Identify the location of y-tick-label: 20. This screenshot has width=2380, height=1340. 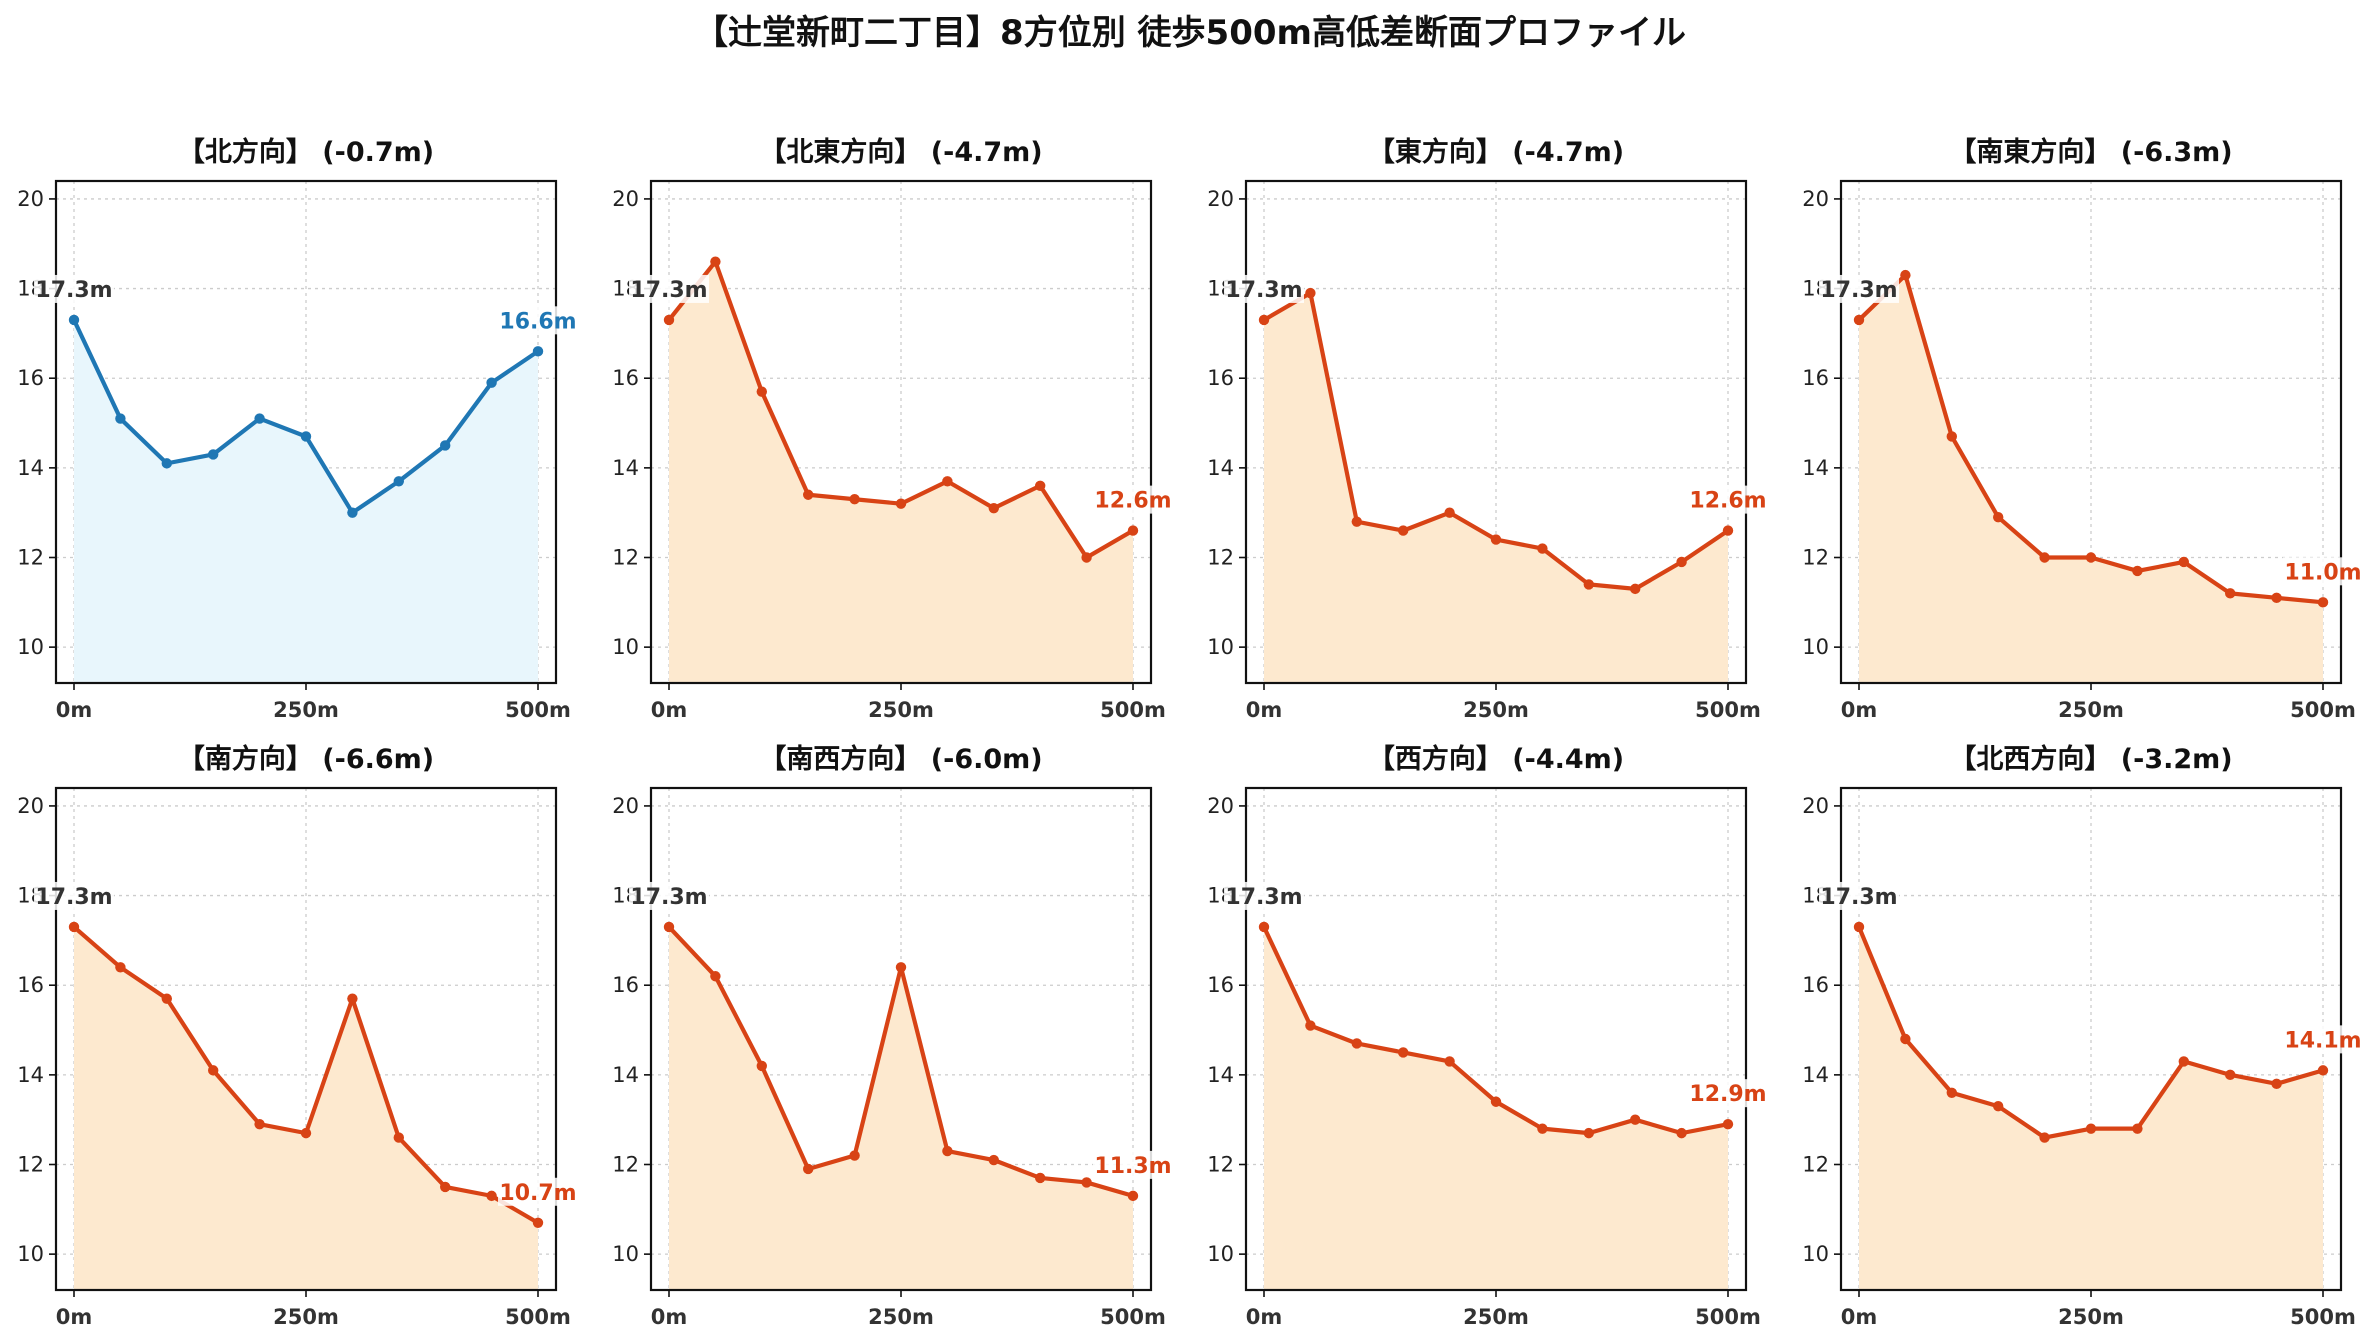
(625, 199).